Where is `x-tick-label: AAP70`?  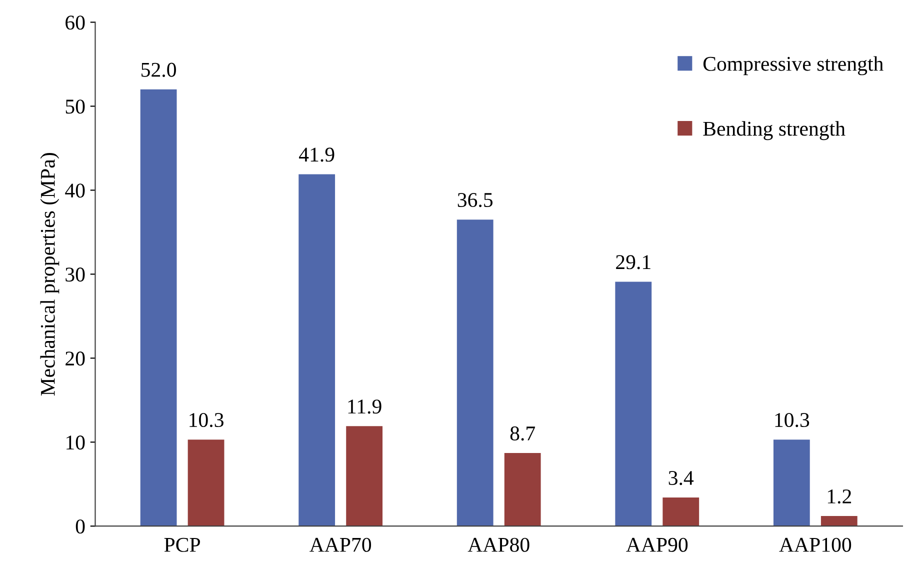
x-tick-label: AAP70 is located at coordinates (341, 545).